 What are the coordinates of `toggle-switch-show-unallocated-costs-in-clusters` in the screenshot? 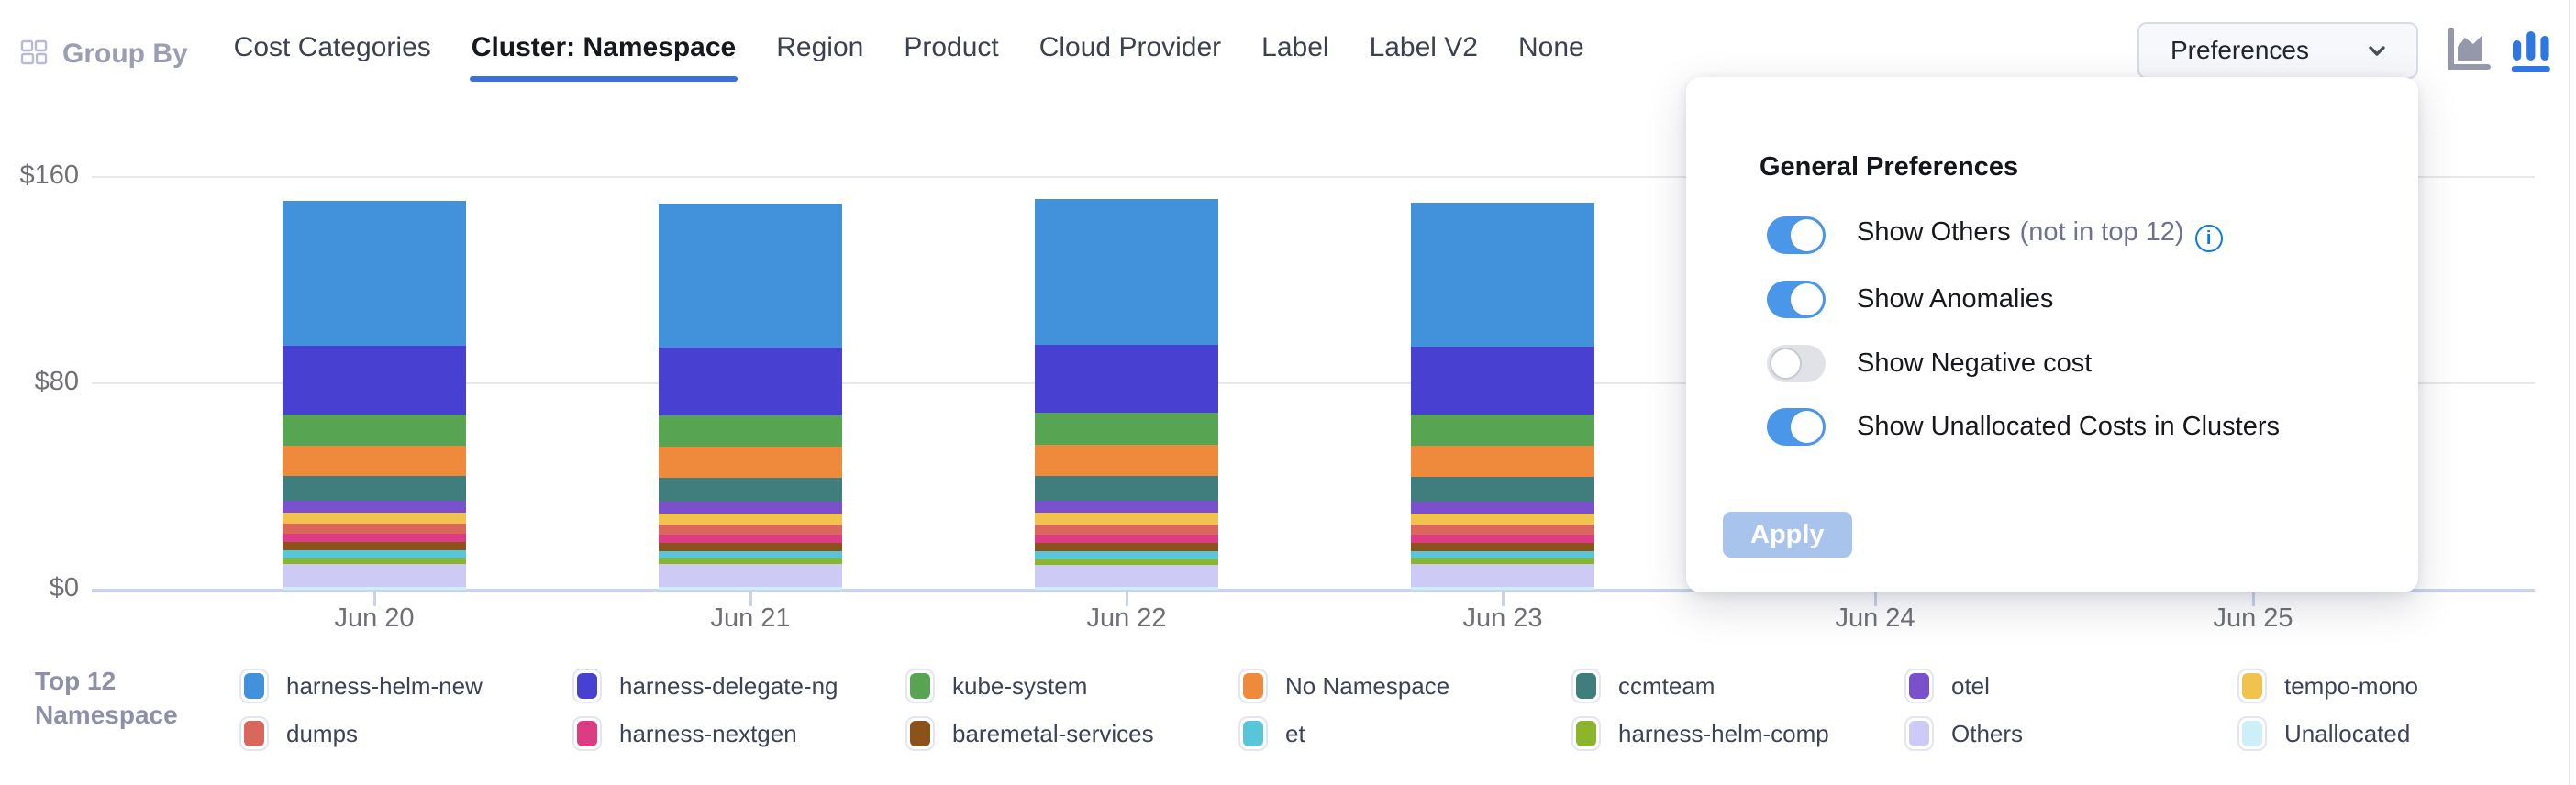 It's located at (1796, 426).